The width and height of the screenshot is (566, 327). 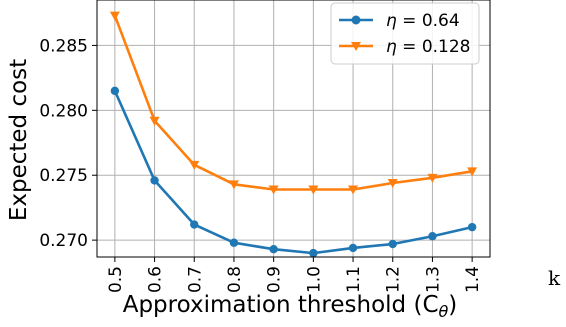 I want to click on legend-label-series-2: η = 0.128, so click(x=428, y=47).